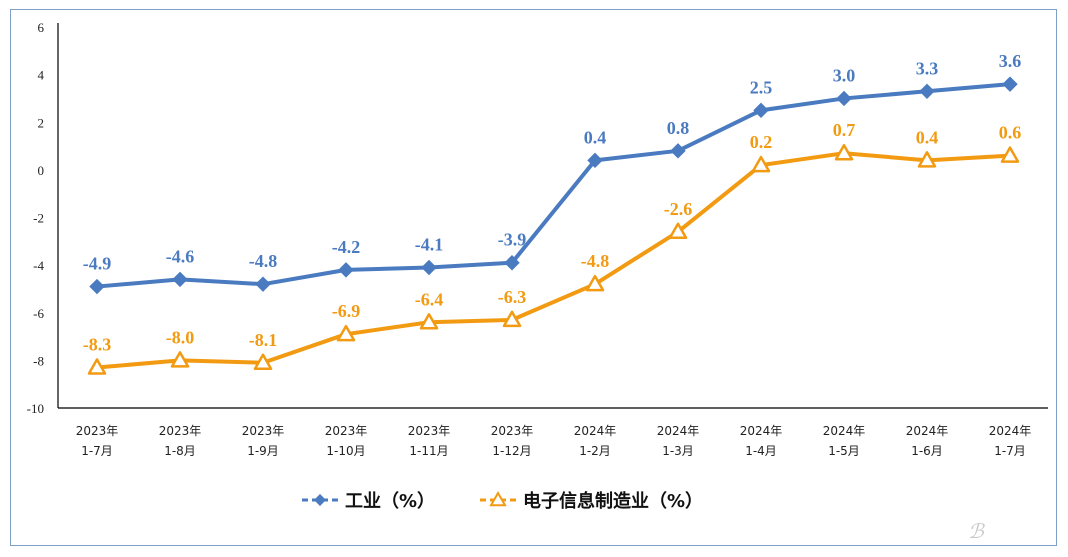  Describe the element at coordinates (428, 451) in the screenshot. I see `x-tick-label-period: 1-11月` at that location.